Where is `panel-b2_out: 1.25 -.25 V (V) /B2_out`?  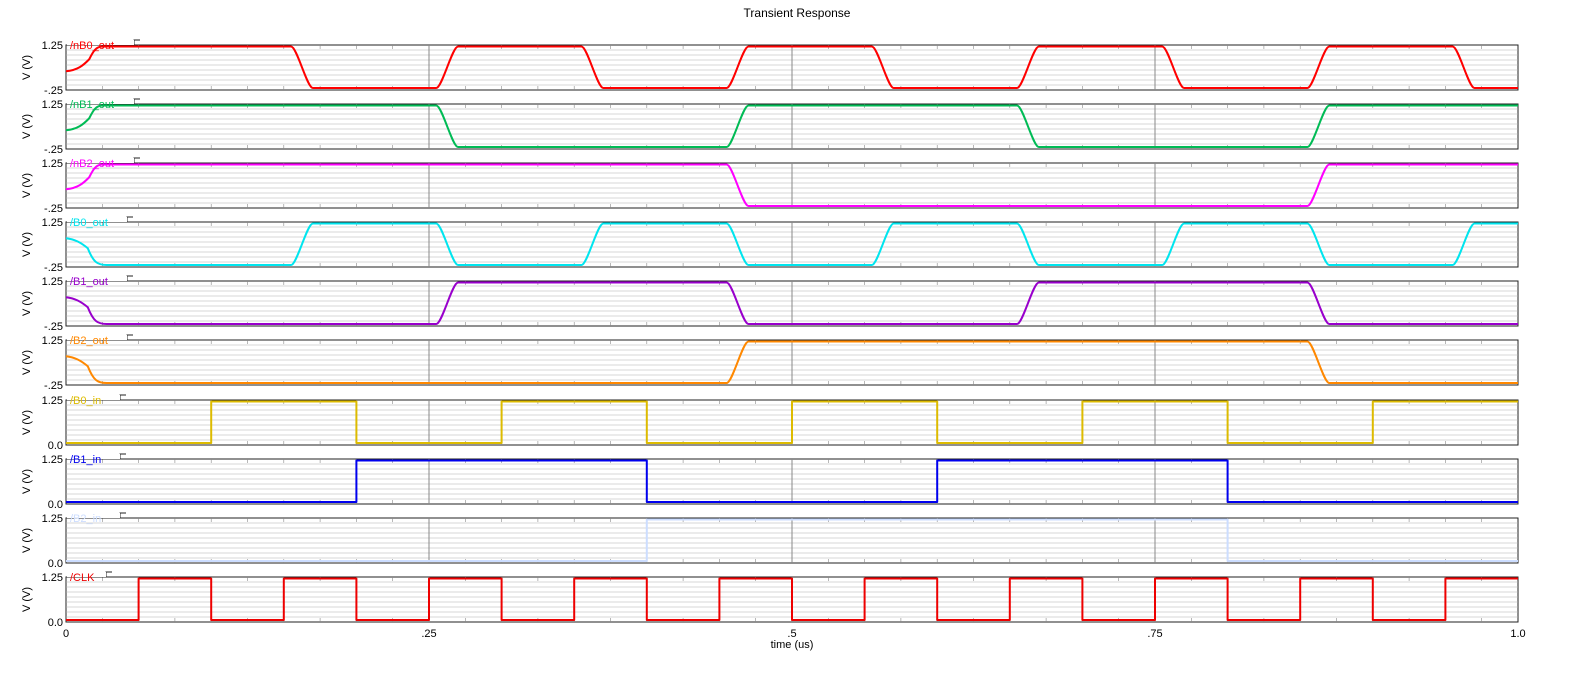 panel-b2_out: 1.25 -.25 V (V) /B2_out is located at coordinates (770, 363).